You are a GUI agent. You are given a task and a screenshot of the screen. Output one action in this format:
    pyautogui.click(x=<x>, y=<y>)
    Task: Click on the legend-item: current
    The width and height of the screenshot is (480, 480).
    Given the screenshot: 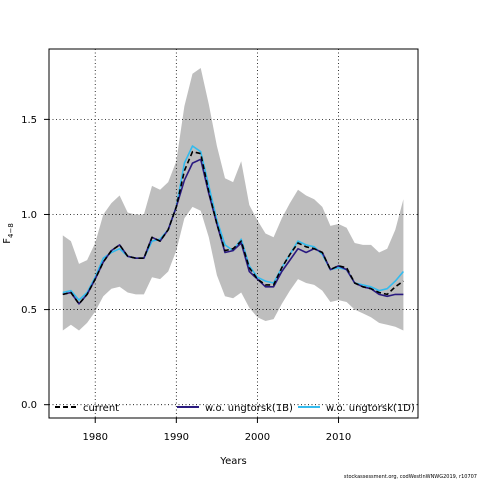 What is the action you would take?
    pyautogui.click(x=87, y=408)
    